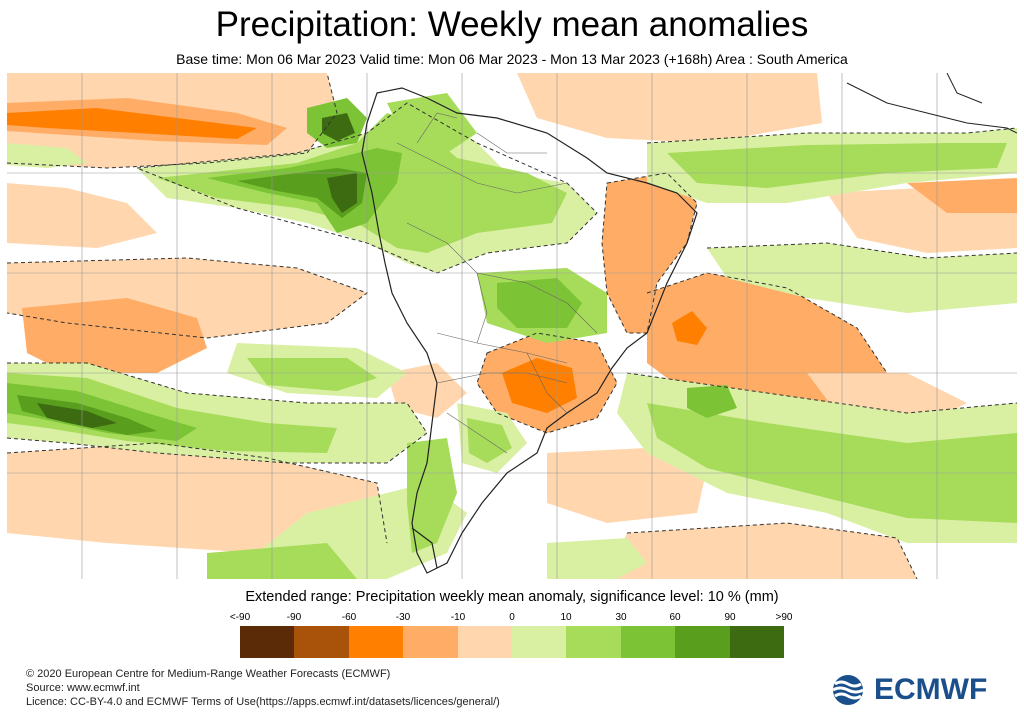 This screenshot has height=720, width=1024. I want to click on legend-tick: -10, so click(458, 617).